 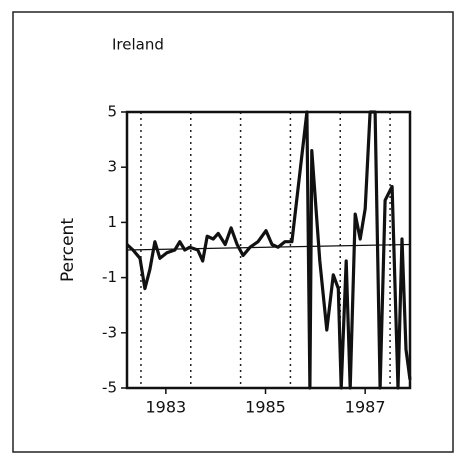 What do you see at coordinates (109, 277) in the screenshot?
I see `y-tick-label: -1` at bounding box center [109, 277].